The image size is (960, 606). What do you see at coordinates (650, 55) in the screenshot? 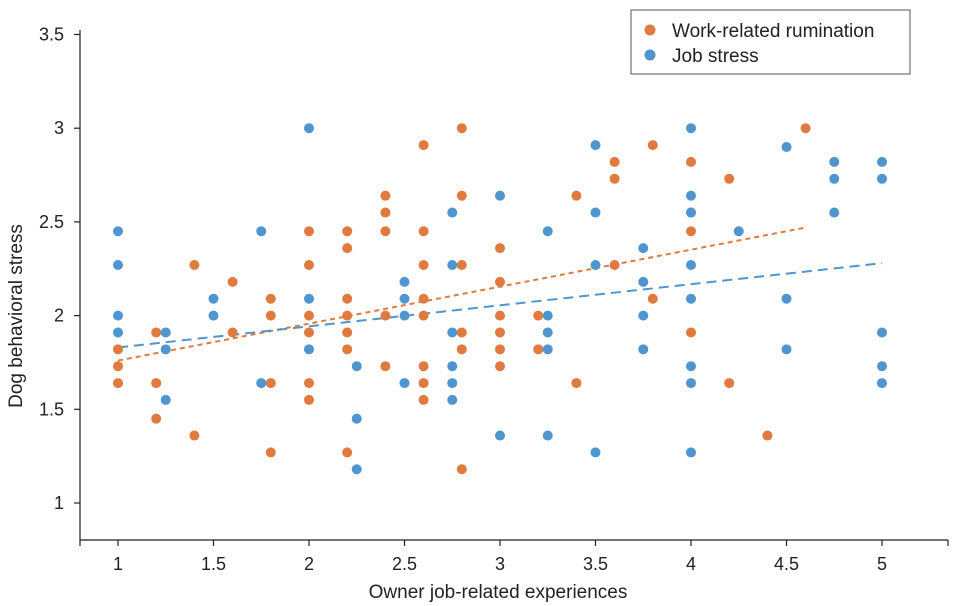
I see `legend-marker-job-stress` at bounding box center [650, 55].